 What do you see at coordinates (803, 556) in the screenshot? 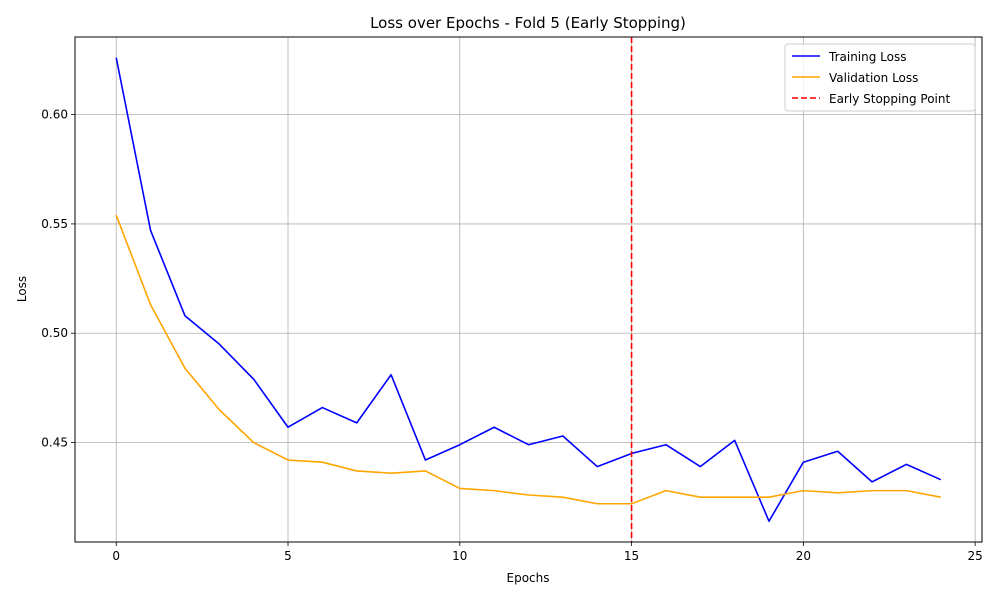
I see `x-tick-label: 20` at bounding box center [803, 556].